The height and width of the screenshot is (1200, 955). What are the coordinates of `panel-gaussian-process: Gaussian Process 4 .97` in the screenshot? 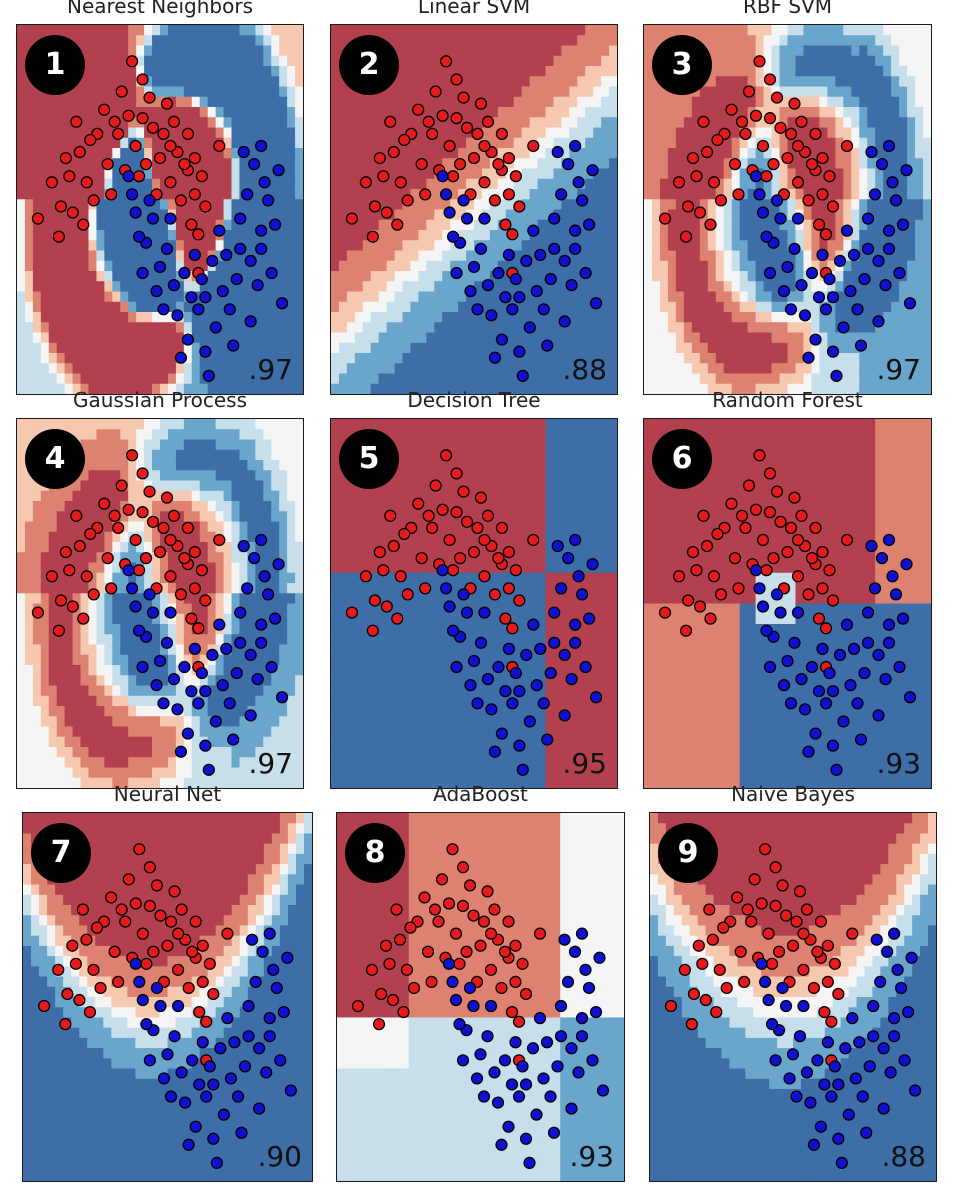 It's located at (160, 588).